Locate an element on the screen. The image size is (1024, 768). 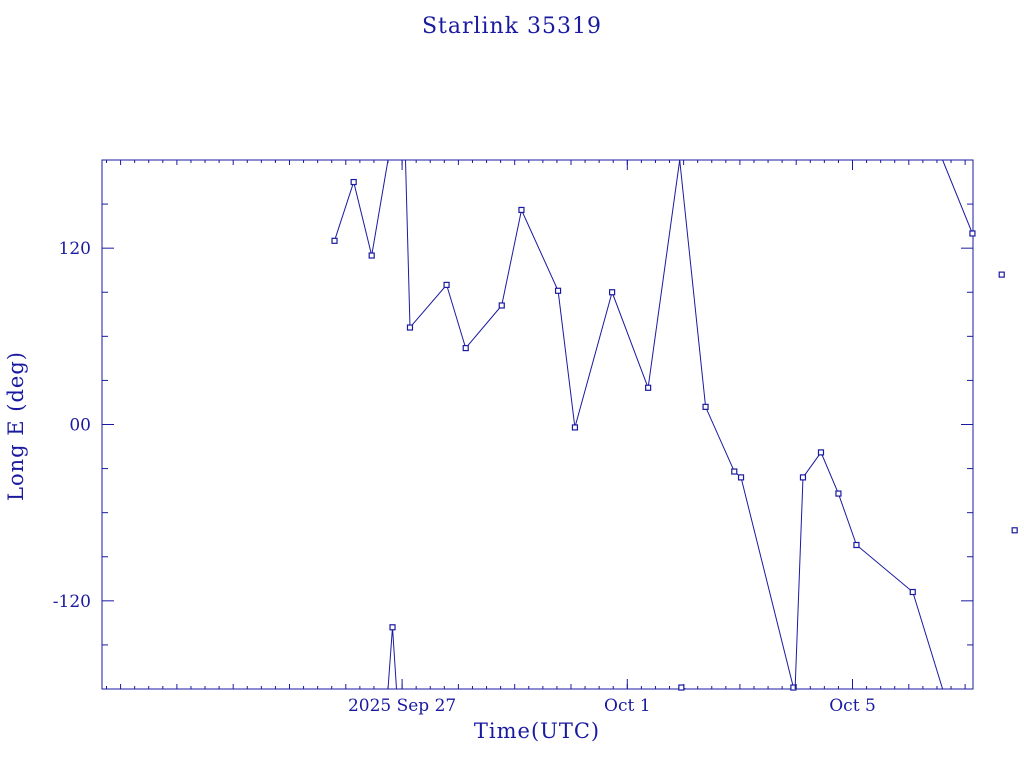
x-tick-label: Oct 5 is located at coordinates (852, 706).